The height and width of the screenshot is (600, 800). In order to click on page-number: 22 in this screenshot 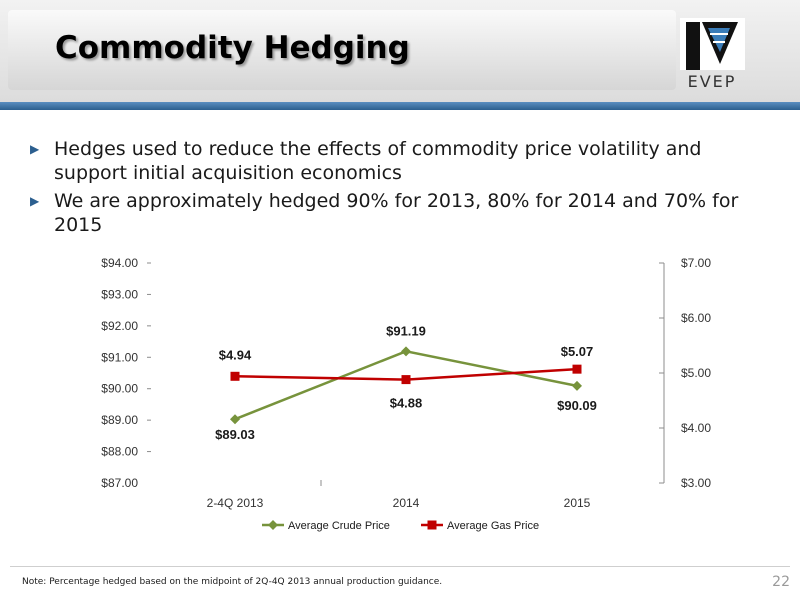, I will do `click(781, 582)`.